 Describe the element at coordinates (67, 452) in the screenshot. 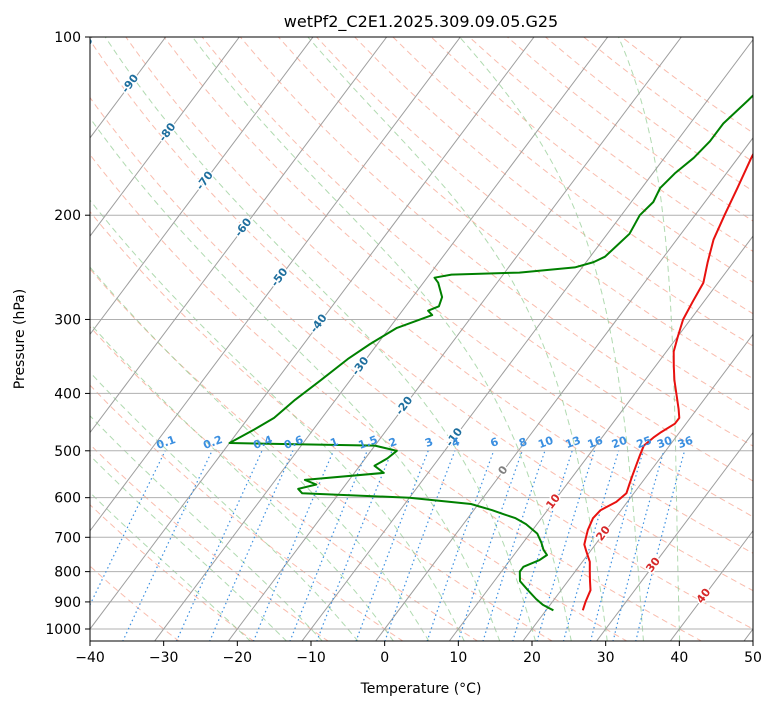

I see `y-tick-label: 500` at that location.